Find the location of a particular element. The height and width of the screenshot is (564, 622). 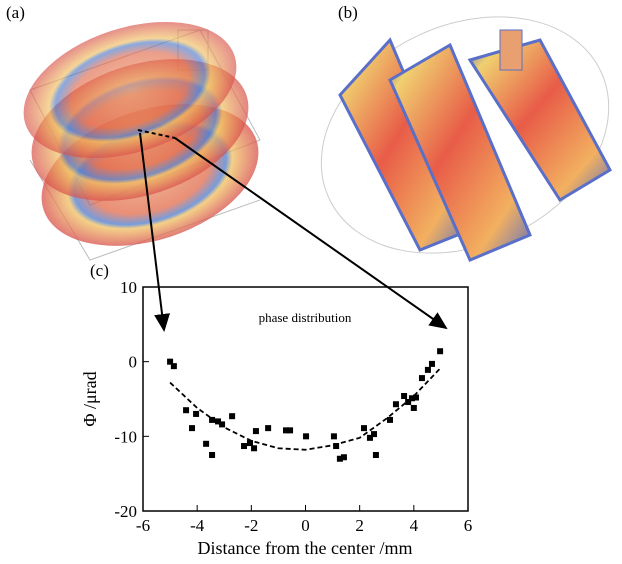

arrow is located at coordinates (155, 232).